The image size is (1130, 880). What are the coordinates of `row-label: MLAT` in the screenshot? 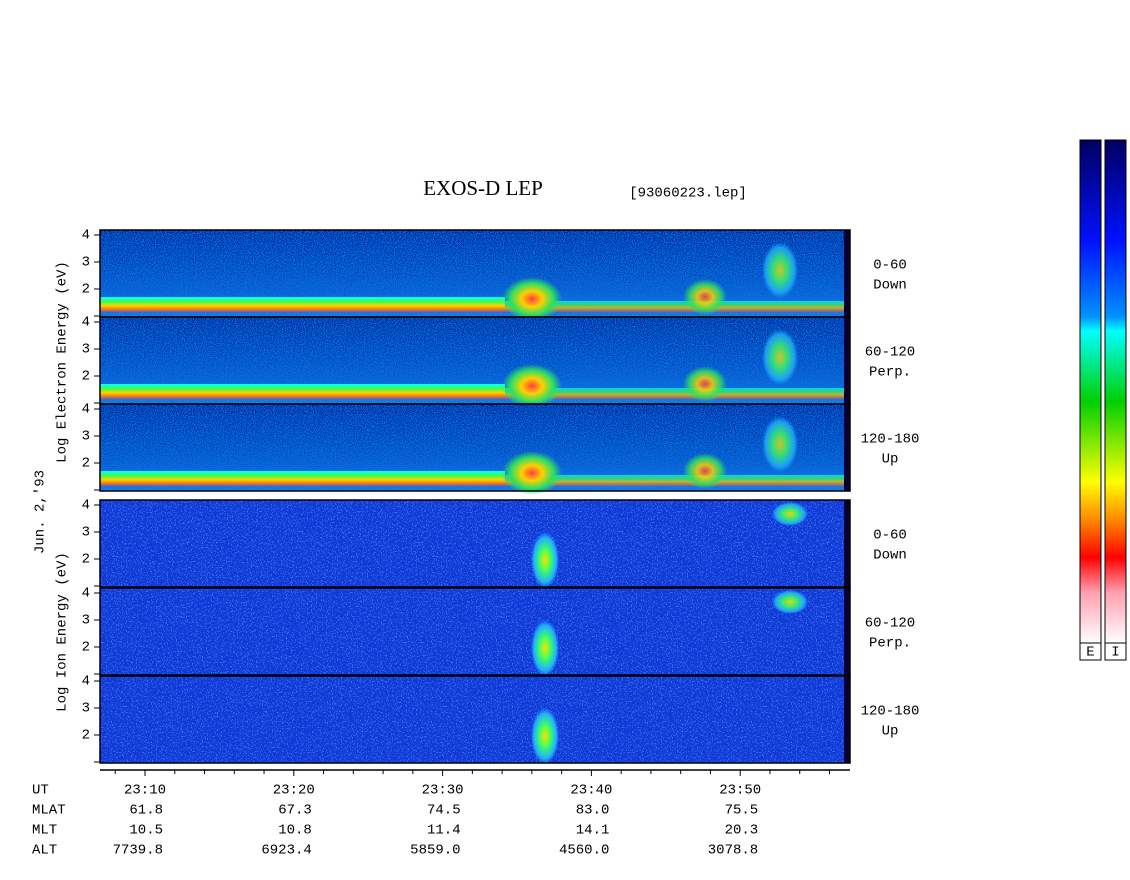 It's located at (49, 811).